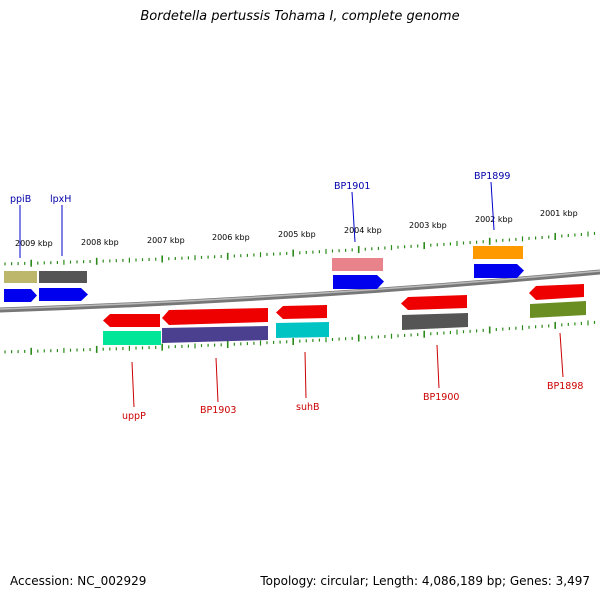 The width and height of the screenshot is (600, 600). I want to click on gene-label-BP1901: BP1901, so click(352, 186).